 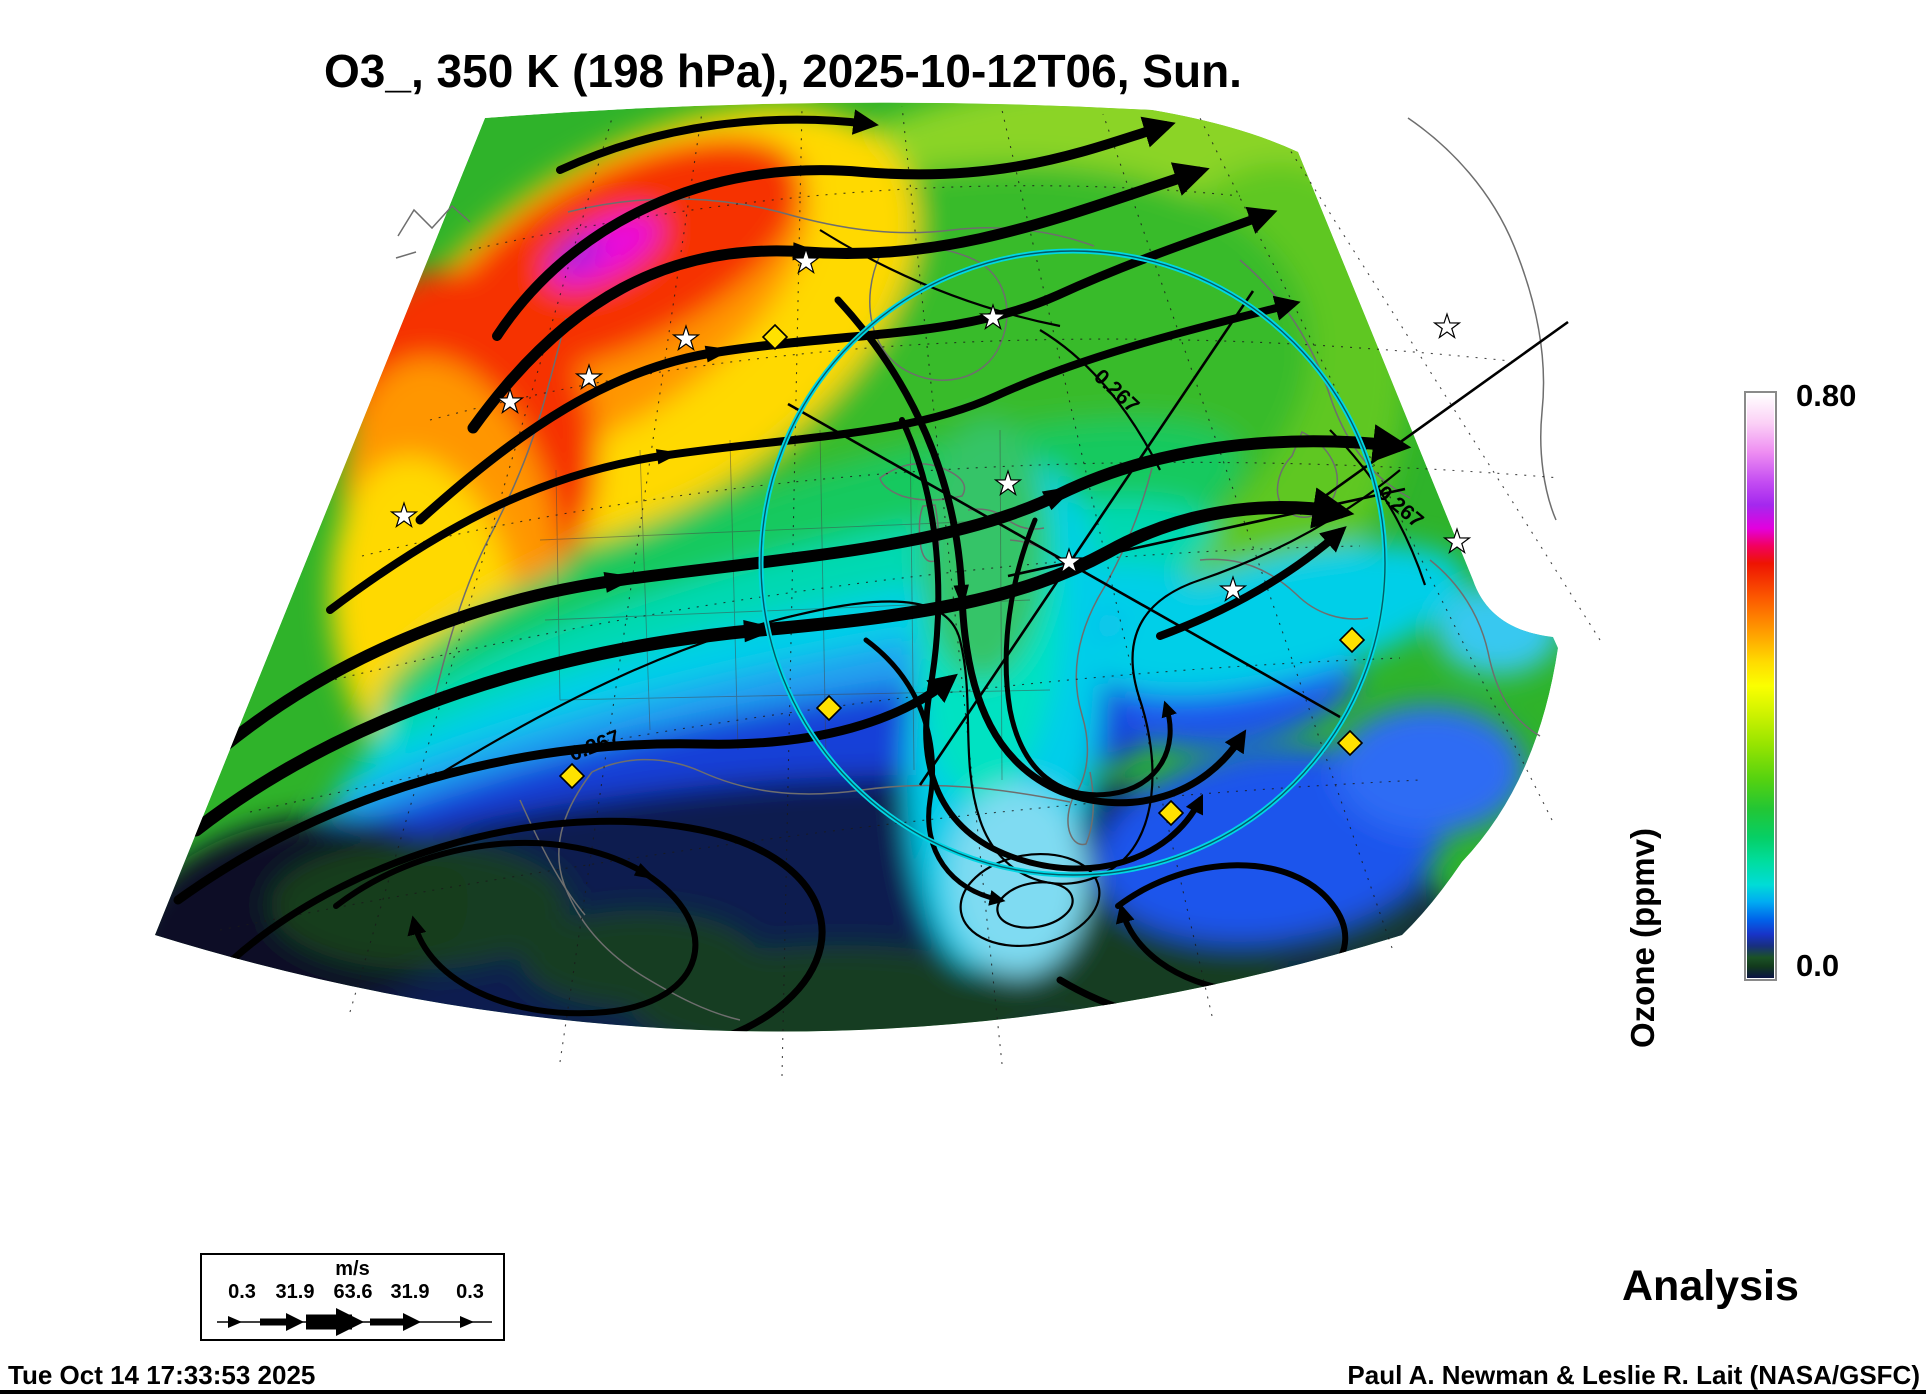 What do you see at coordinates (1642, 938) in the screenshot?
I see `colorbar-axis-label: Ozone (ppmv)` at bounding box center [1642, 938].